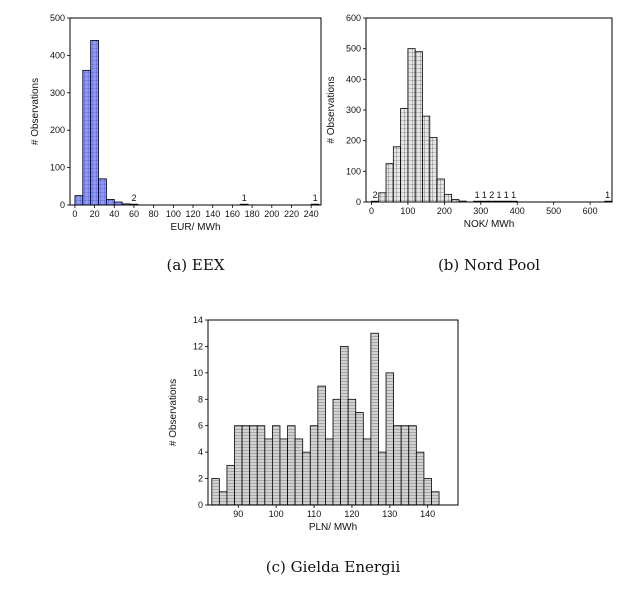  What do you see at coordinates (590, 211) in the screenshot?
I see `x-tick-label: 600` at bounding box center [590, 211].